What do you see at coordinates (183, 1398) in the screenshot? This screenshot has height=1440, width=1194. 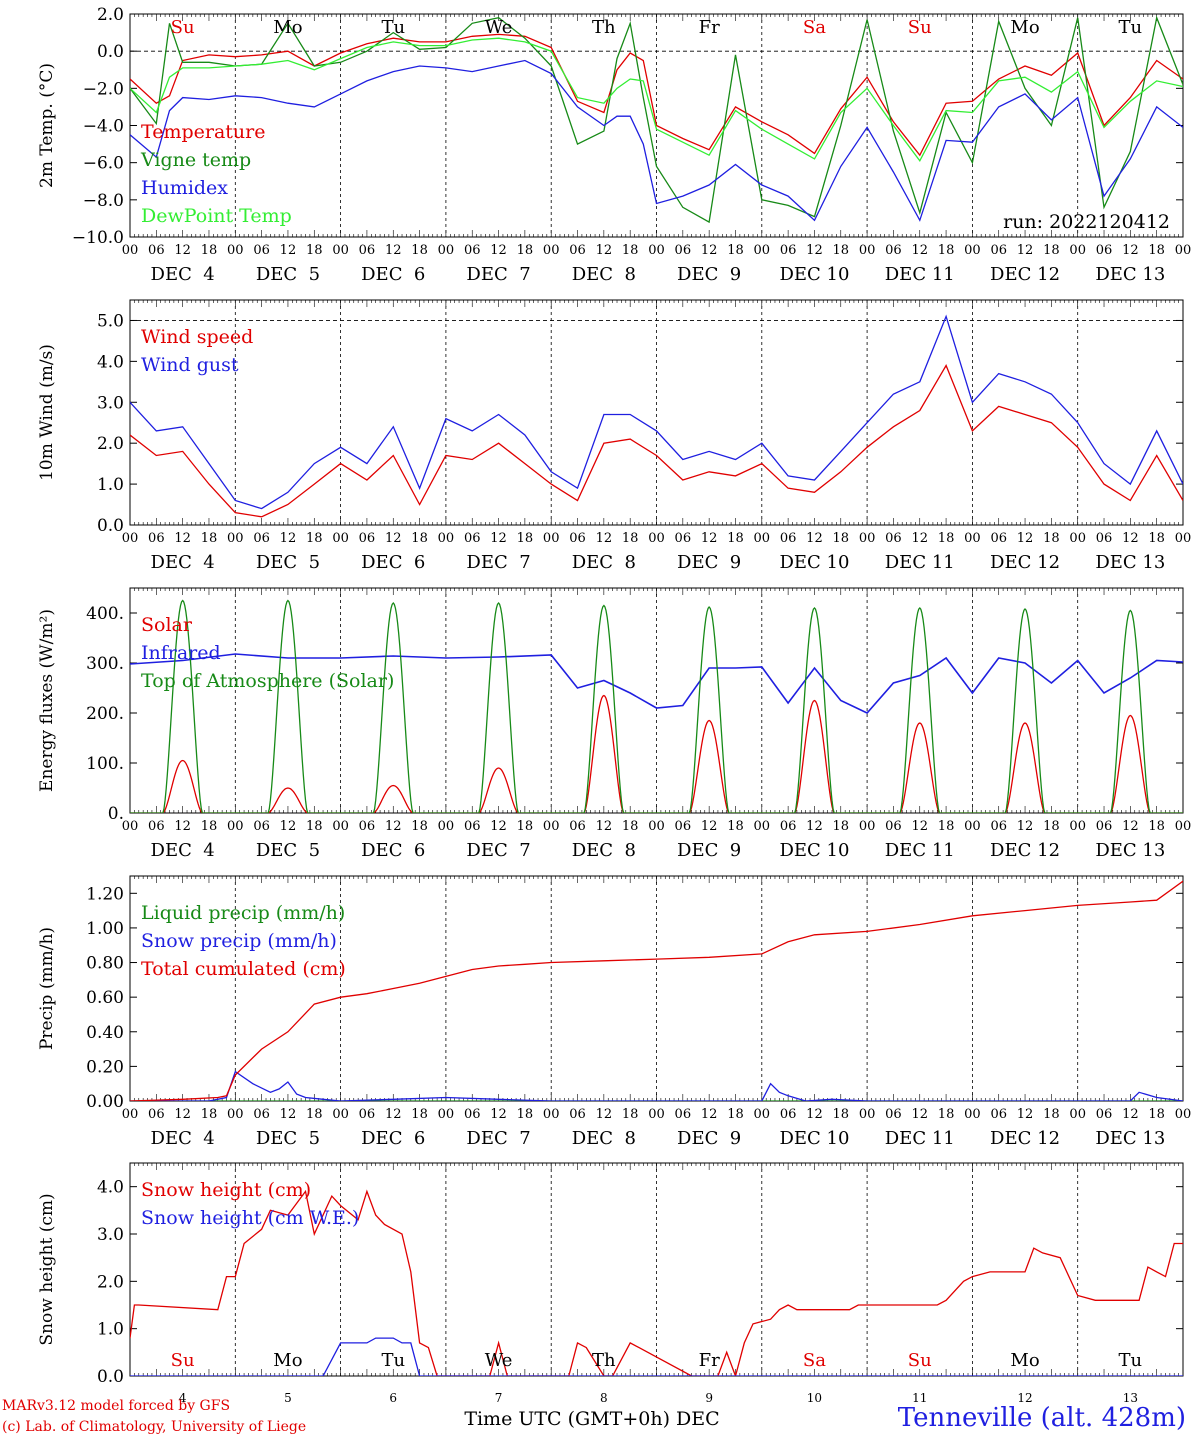 I see `day-number-label: 4` at bounding box center [183, 1398].